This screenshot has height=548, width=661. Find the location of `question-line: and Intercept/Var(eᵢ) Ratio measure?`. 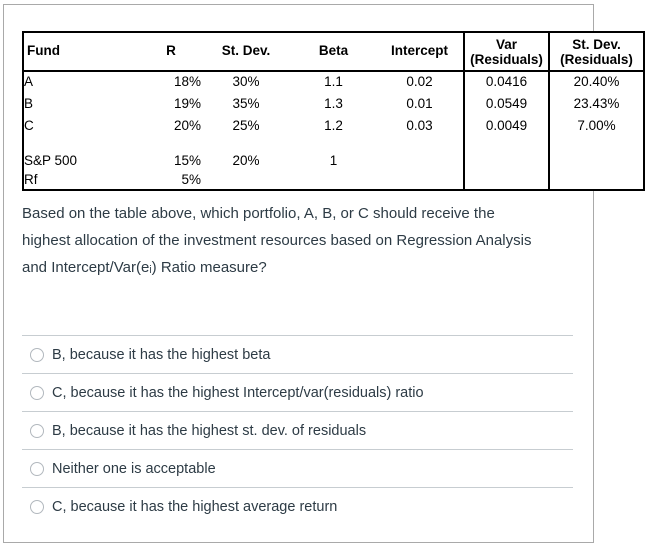

question-line: and Intercept/Var(eᵢ) Ratio measure? is located at coordinates (144, 267).